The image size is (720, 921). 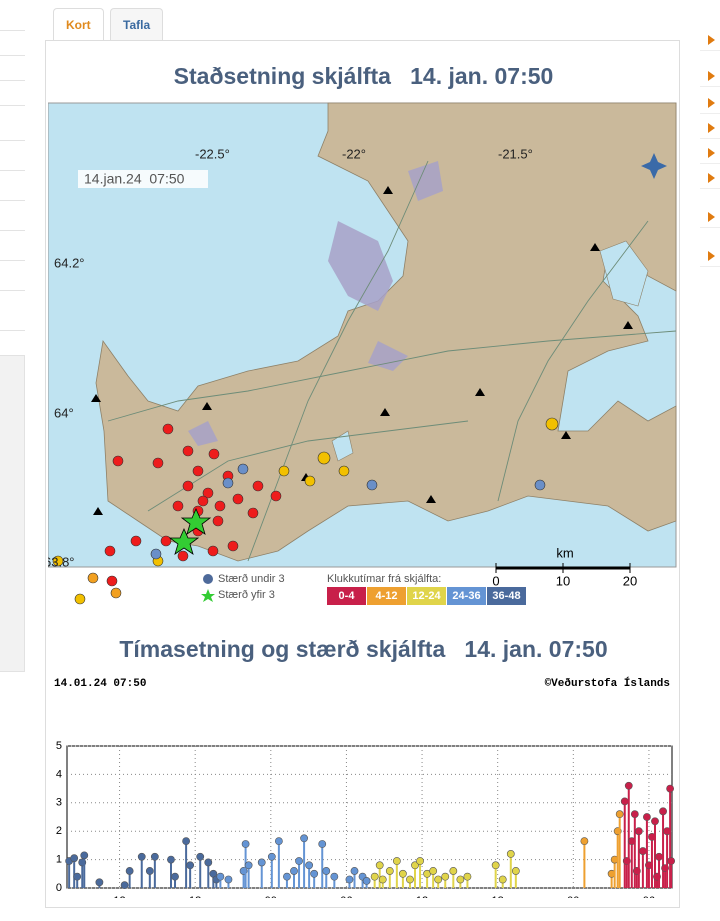 What do you see at coordinates (384, 579) in the screenshot?
I see `legend-title: Klukkutímar frá skjálfta:` at bounding box center [384, 579].